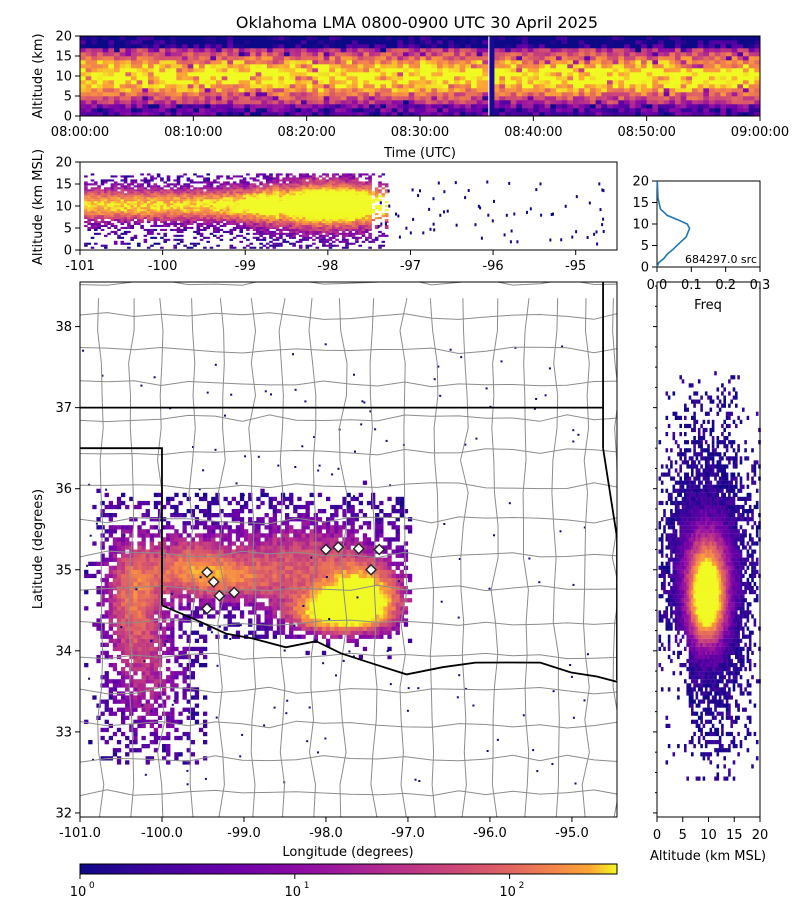 The height and width of the screenshot is (900, 800). I want to click on lon-alt-sparse-source, so click(561, 240).